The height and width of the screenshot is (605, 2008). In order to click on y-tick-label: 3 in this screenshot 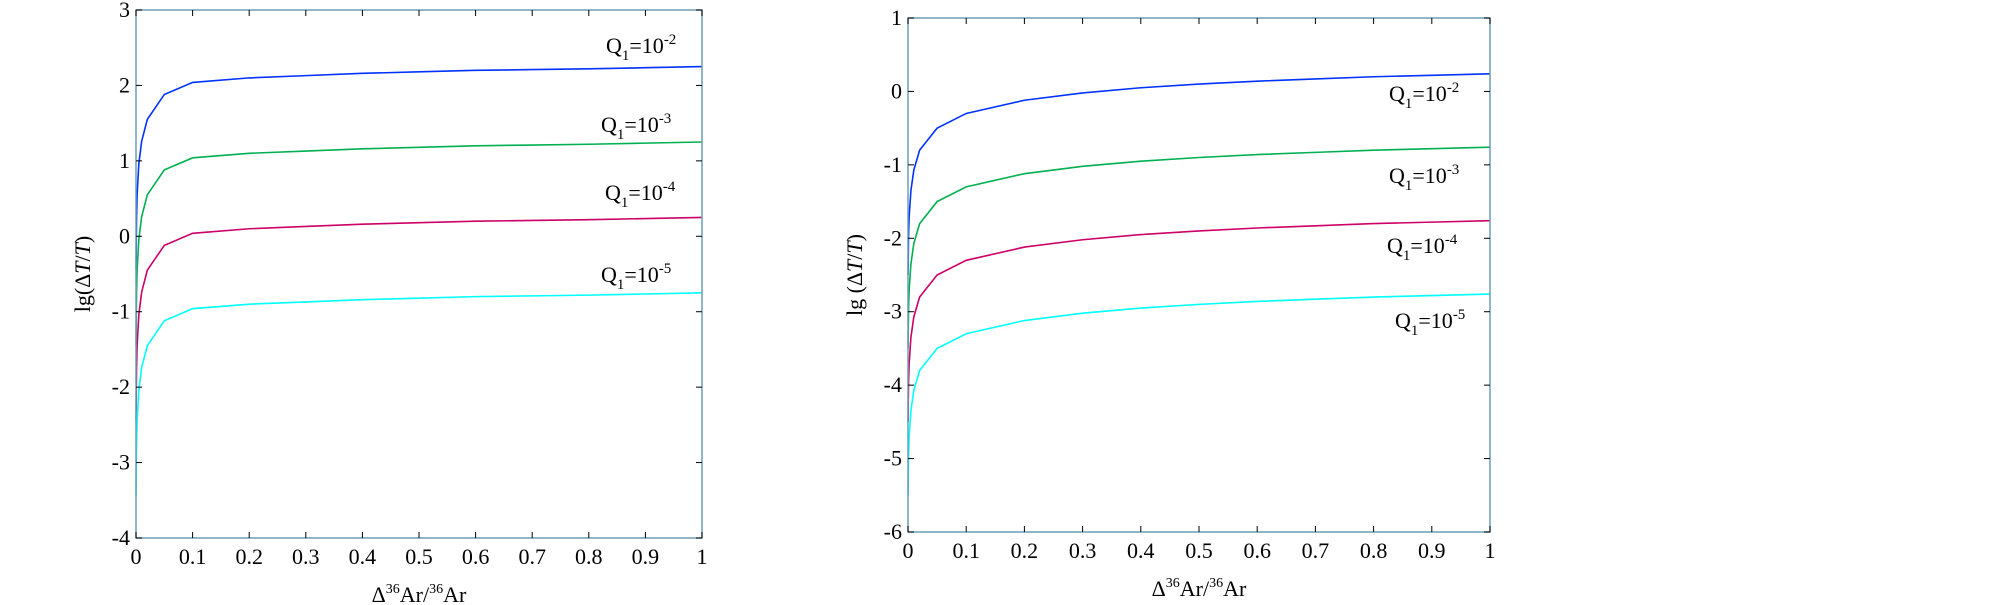, I will do `click(124, 11)`.